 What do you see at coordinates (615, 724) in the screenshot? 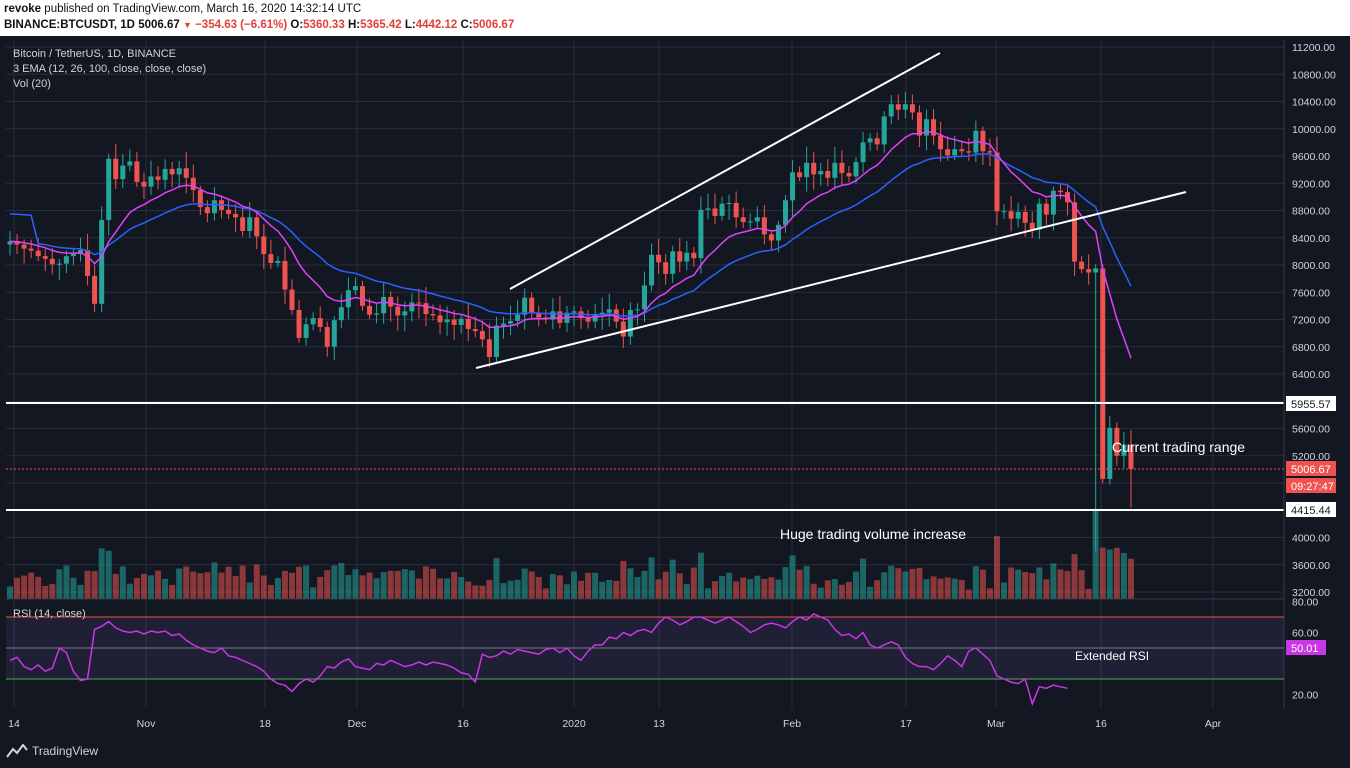
I see `time-axis: 14 Nov 18 Dec 16 2020 13 Feb 17 Mar 16 Apr` at bounding box center [615, 724].